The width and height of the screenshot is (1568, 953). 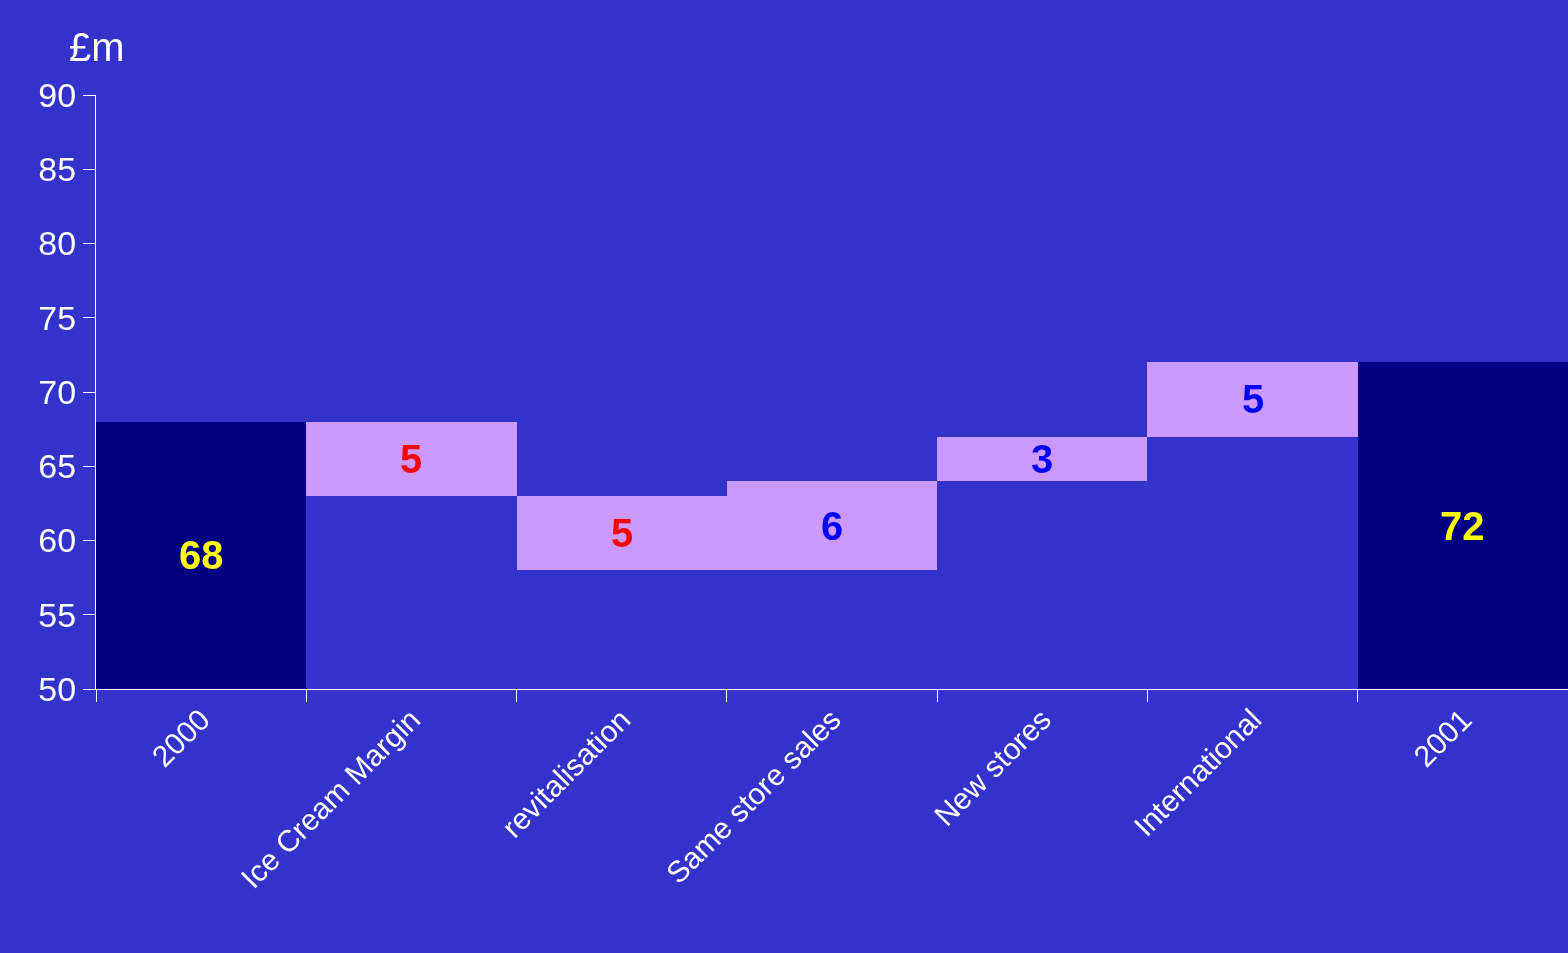 What do you see at coordinates (57, 688) in the screenshot?
I see `y-tick-label: 50` at bounding box center [57, 688].